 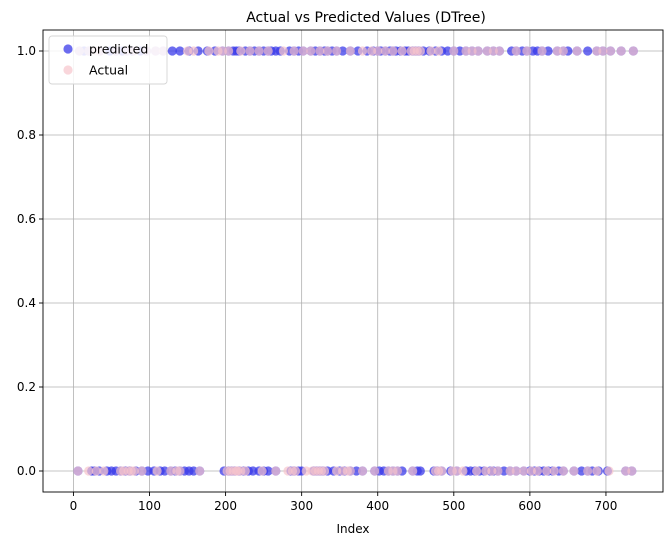 I want to click on legend-label: Actual, so click(x=108, y=70).